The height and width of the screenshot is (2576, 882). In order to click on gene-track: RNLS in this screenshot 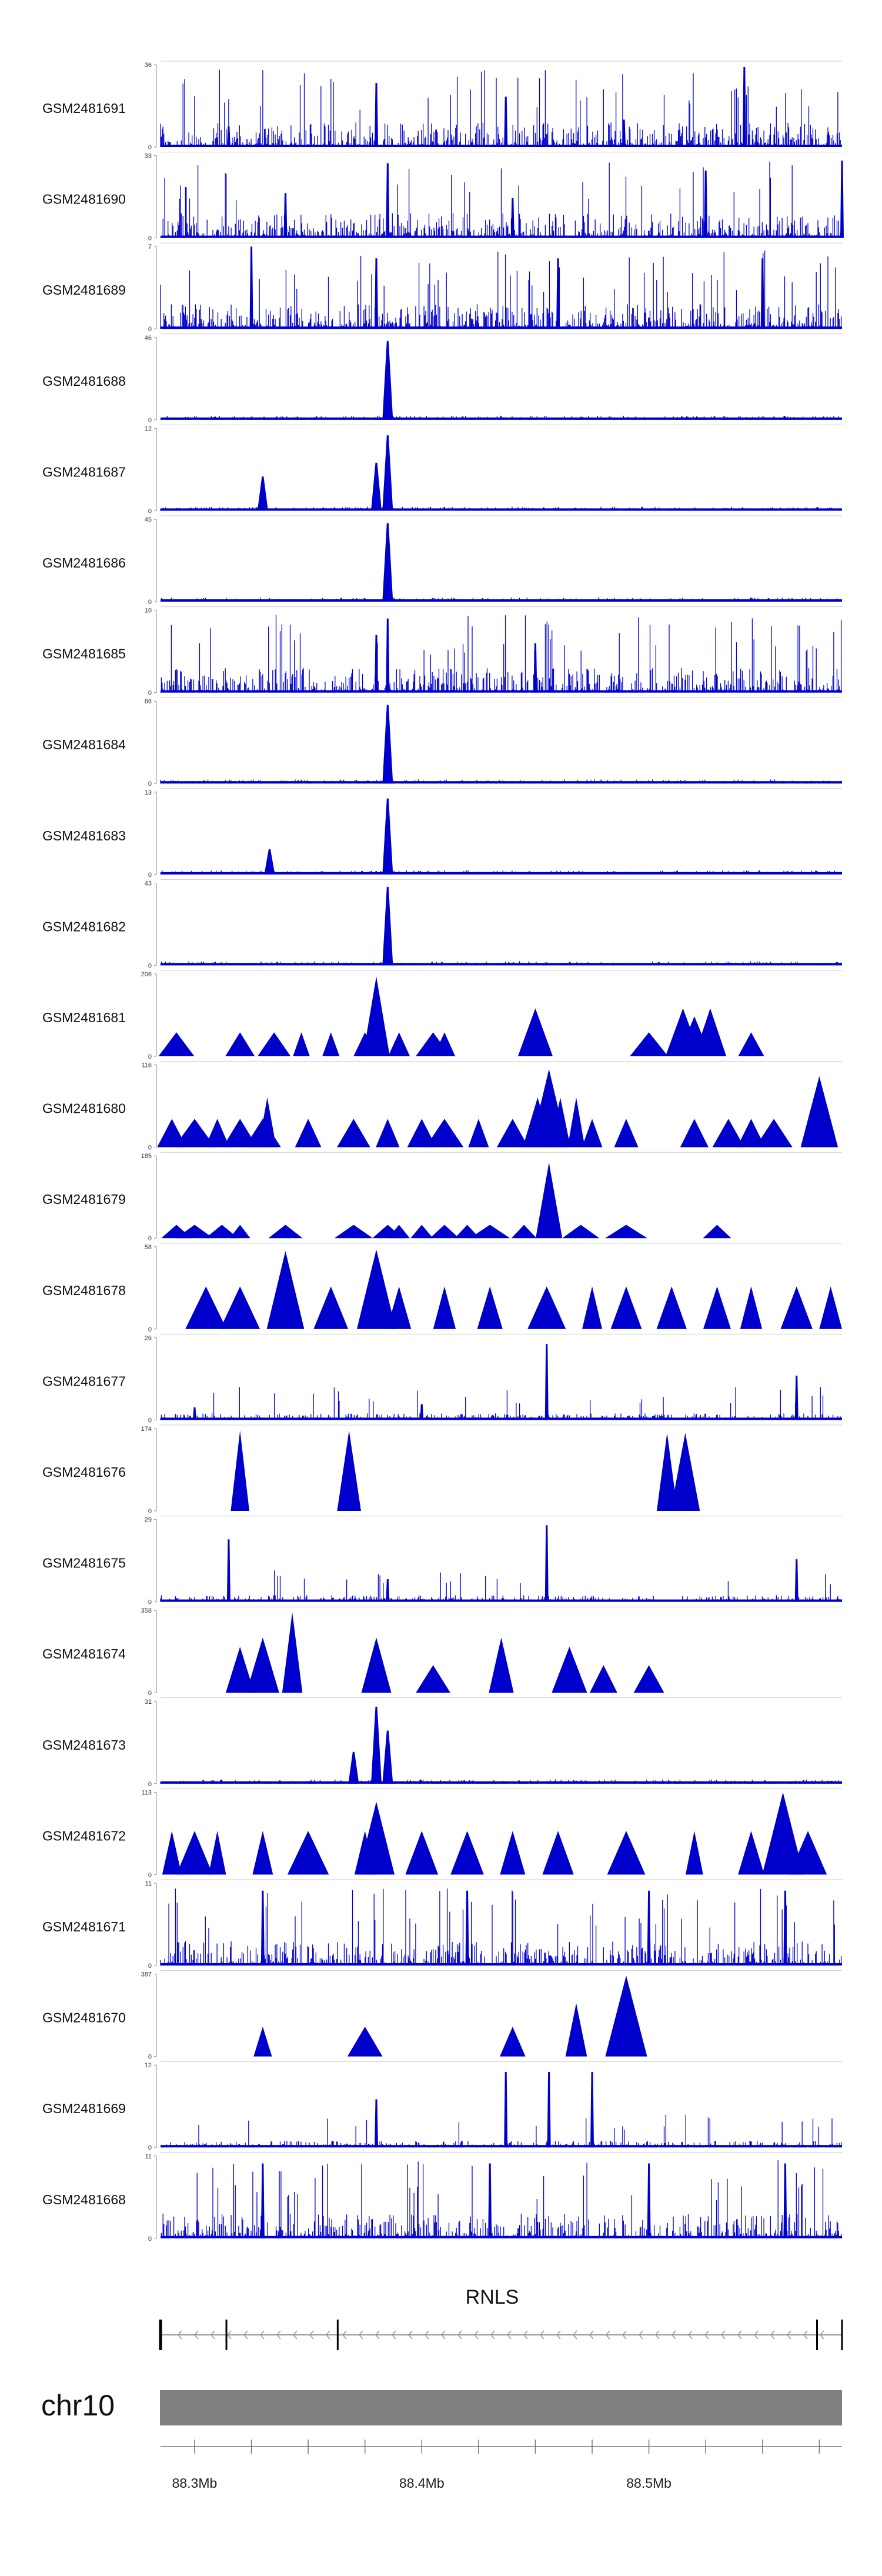, I will do `click(501, 2318)`.